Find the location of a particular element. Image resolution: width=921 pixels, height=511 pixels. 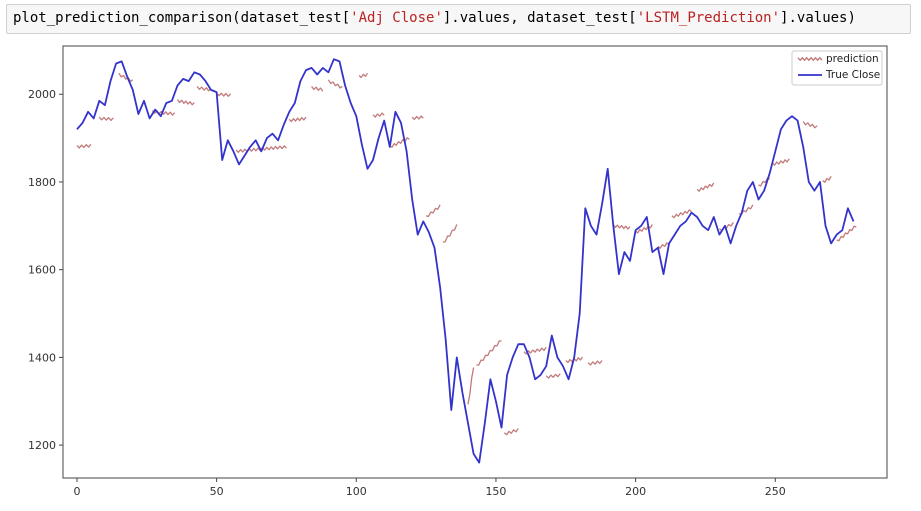

code-arg-lstm-prediction: 'LSTM_Prediction' is located at coordinates (708, 18).